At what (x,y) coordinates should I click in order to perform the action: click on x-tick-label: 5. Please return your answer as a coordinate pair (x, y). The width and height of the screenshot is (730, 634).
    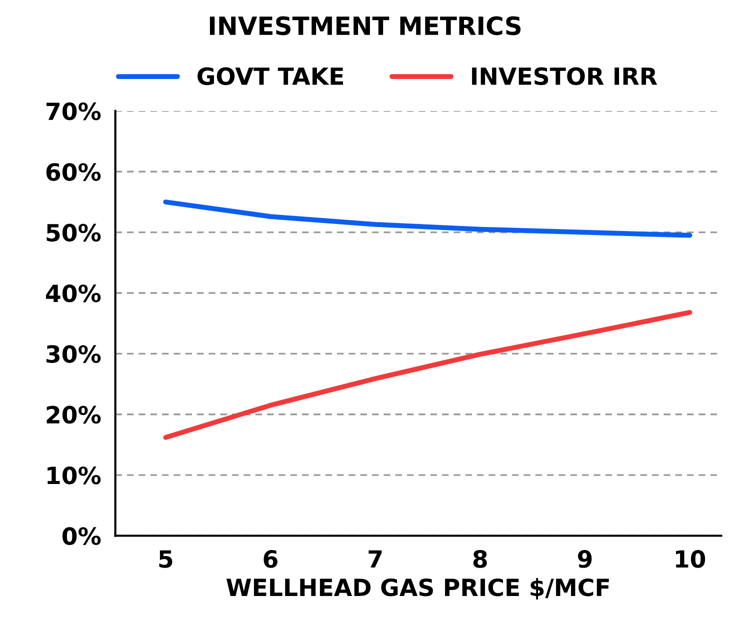
    Looking at the image, I should click on (165, 559).